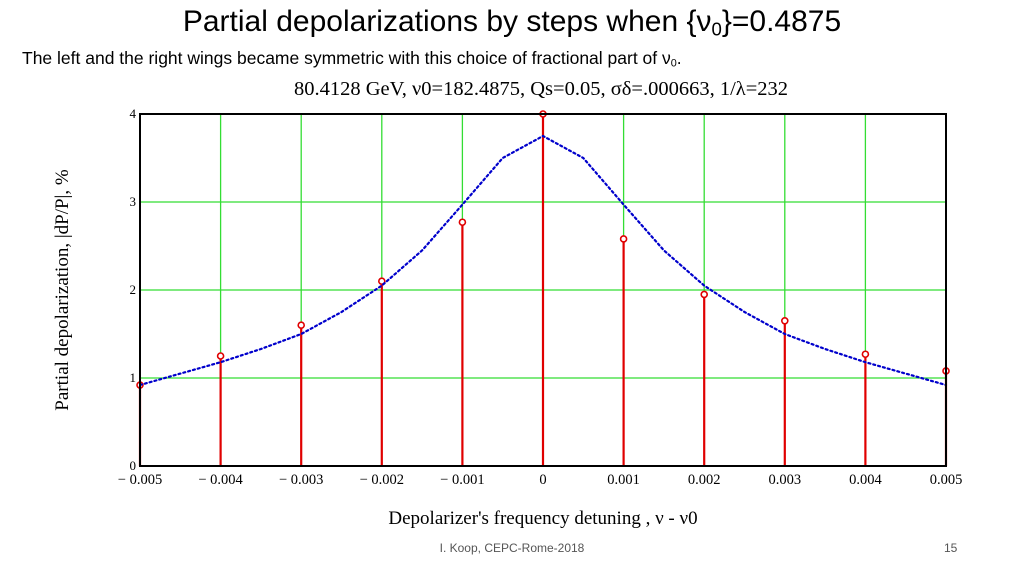  I want to click on slide-title-subscript: 0, so click(716, 29).